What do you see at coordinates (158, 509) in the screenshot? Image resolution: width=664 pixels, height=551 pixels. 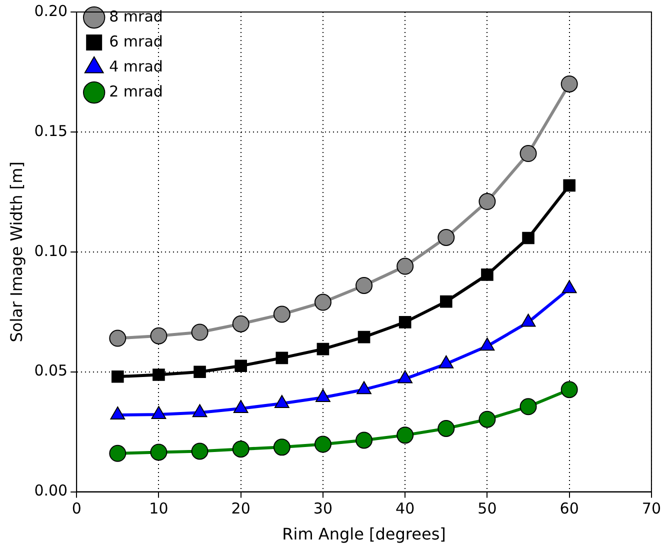 I see `x-tick-label: 10` at bounding box center [158, 509].